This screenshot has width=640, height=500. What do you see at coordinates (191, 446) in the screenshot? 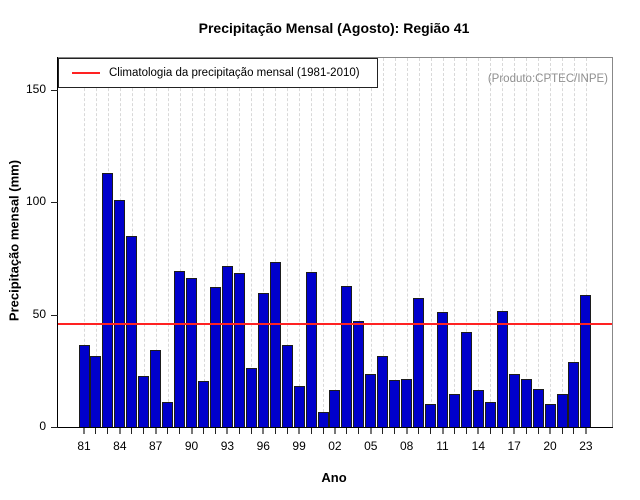
I see `x-tick-label: 90` at bounding box center [191, 446].